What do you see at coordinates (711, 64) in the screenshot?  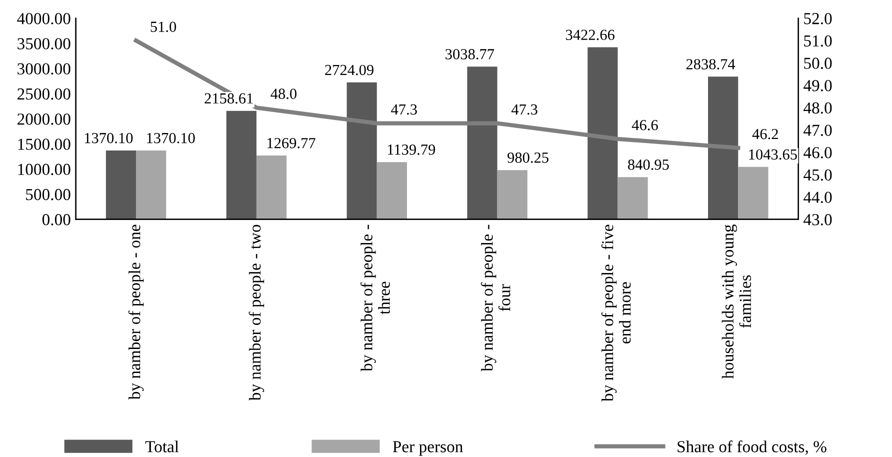 I see `data-label: 2838.74` at bounding box center [711, 64].